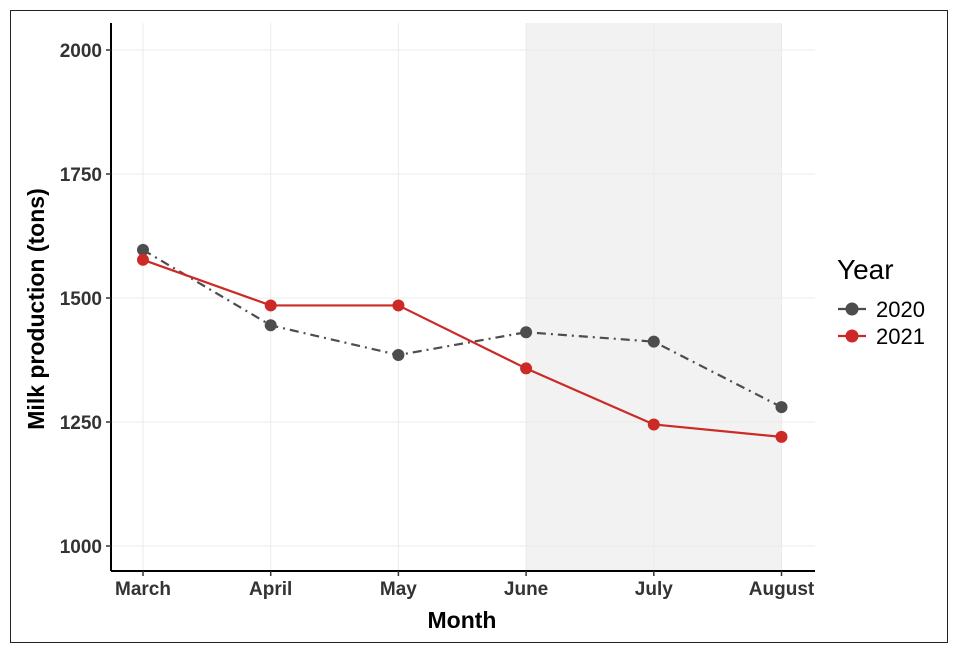 This screenshot has height=655, width=960. I want to click on data-point-2021-april, so click(270, 305).